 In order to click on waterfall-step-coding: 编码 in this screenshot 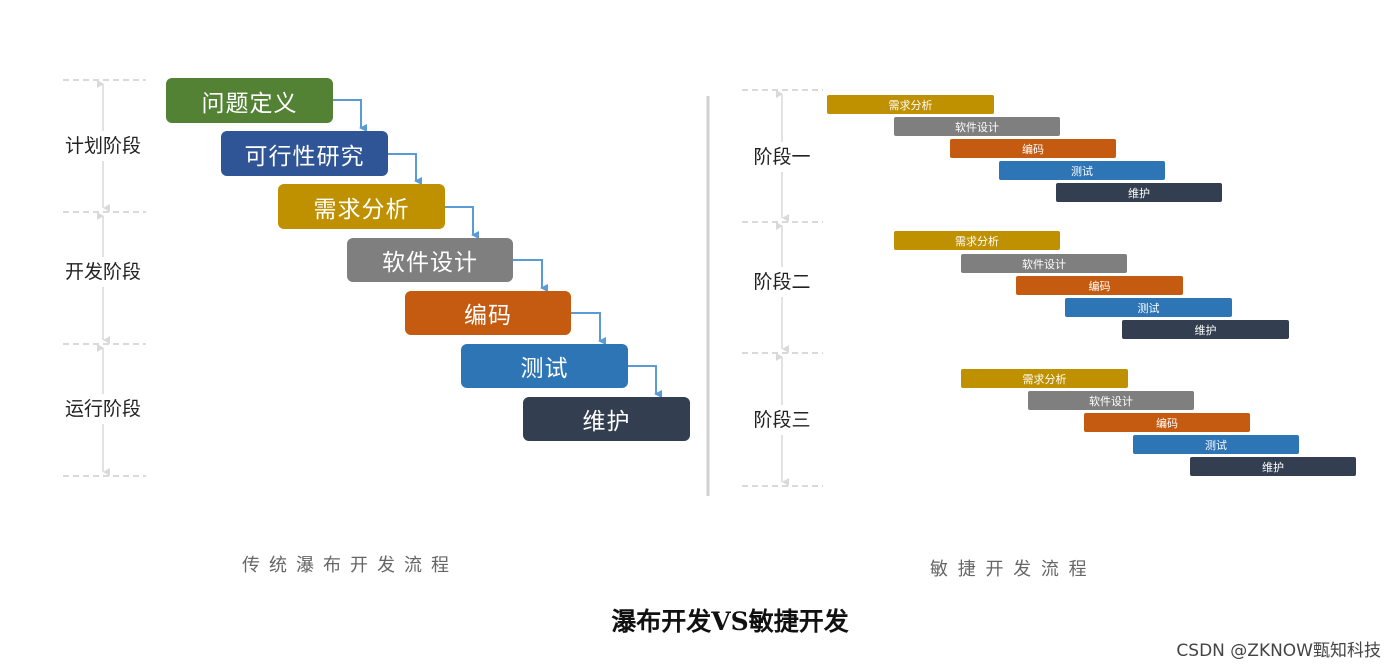, I will do `click(488, 313)`.